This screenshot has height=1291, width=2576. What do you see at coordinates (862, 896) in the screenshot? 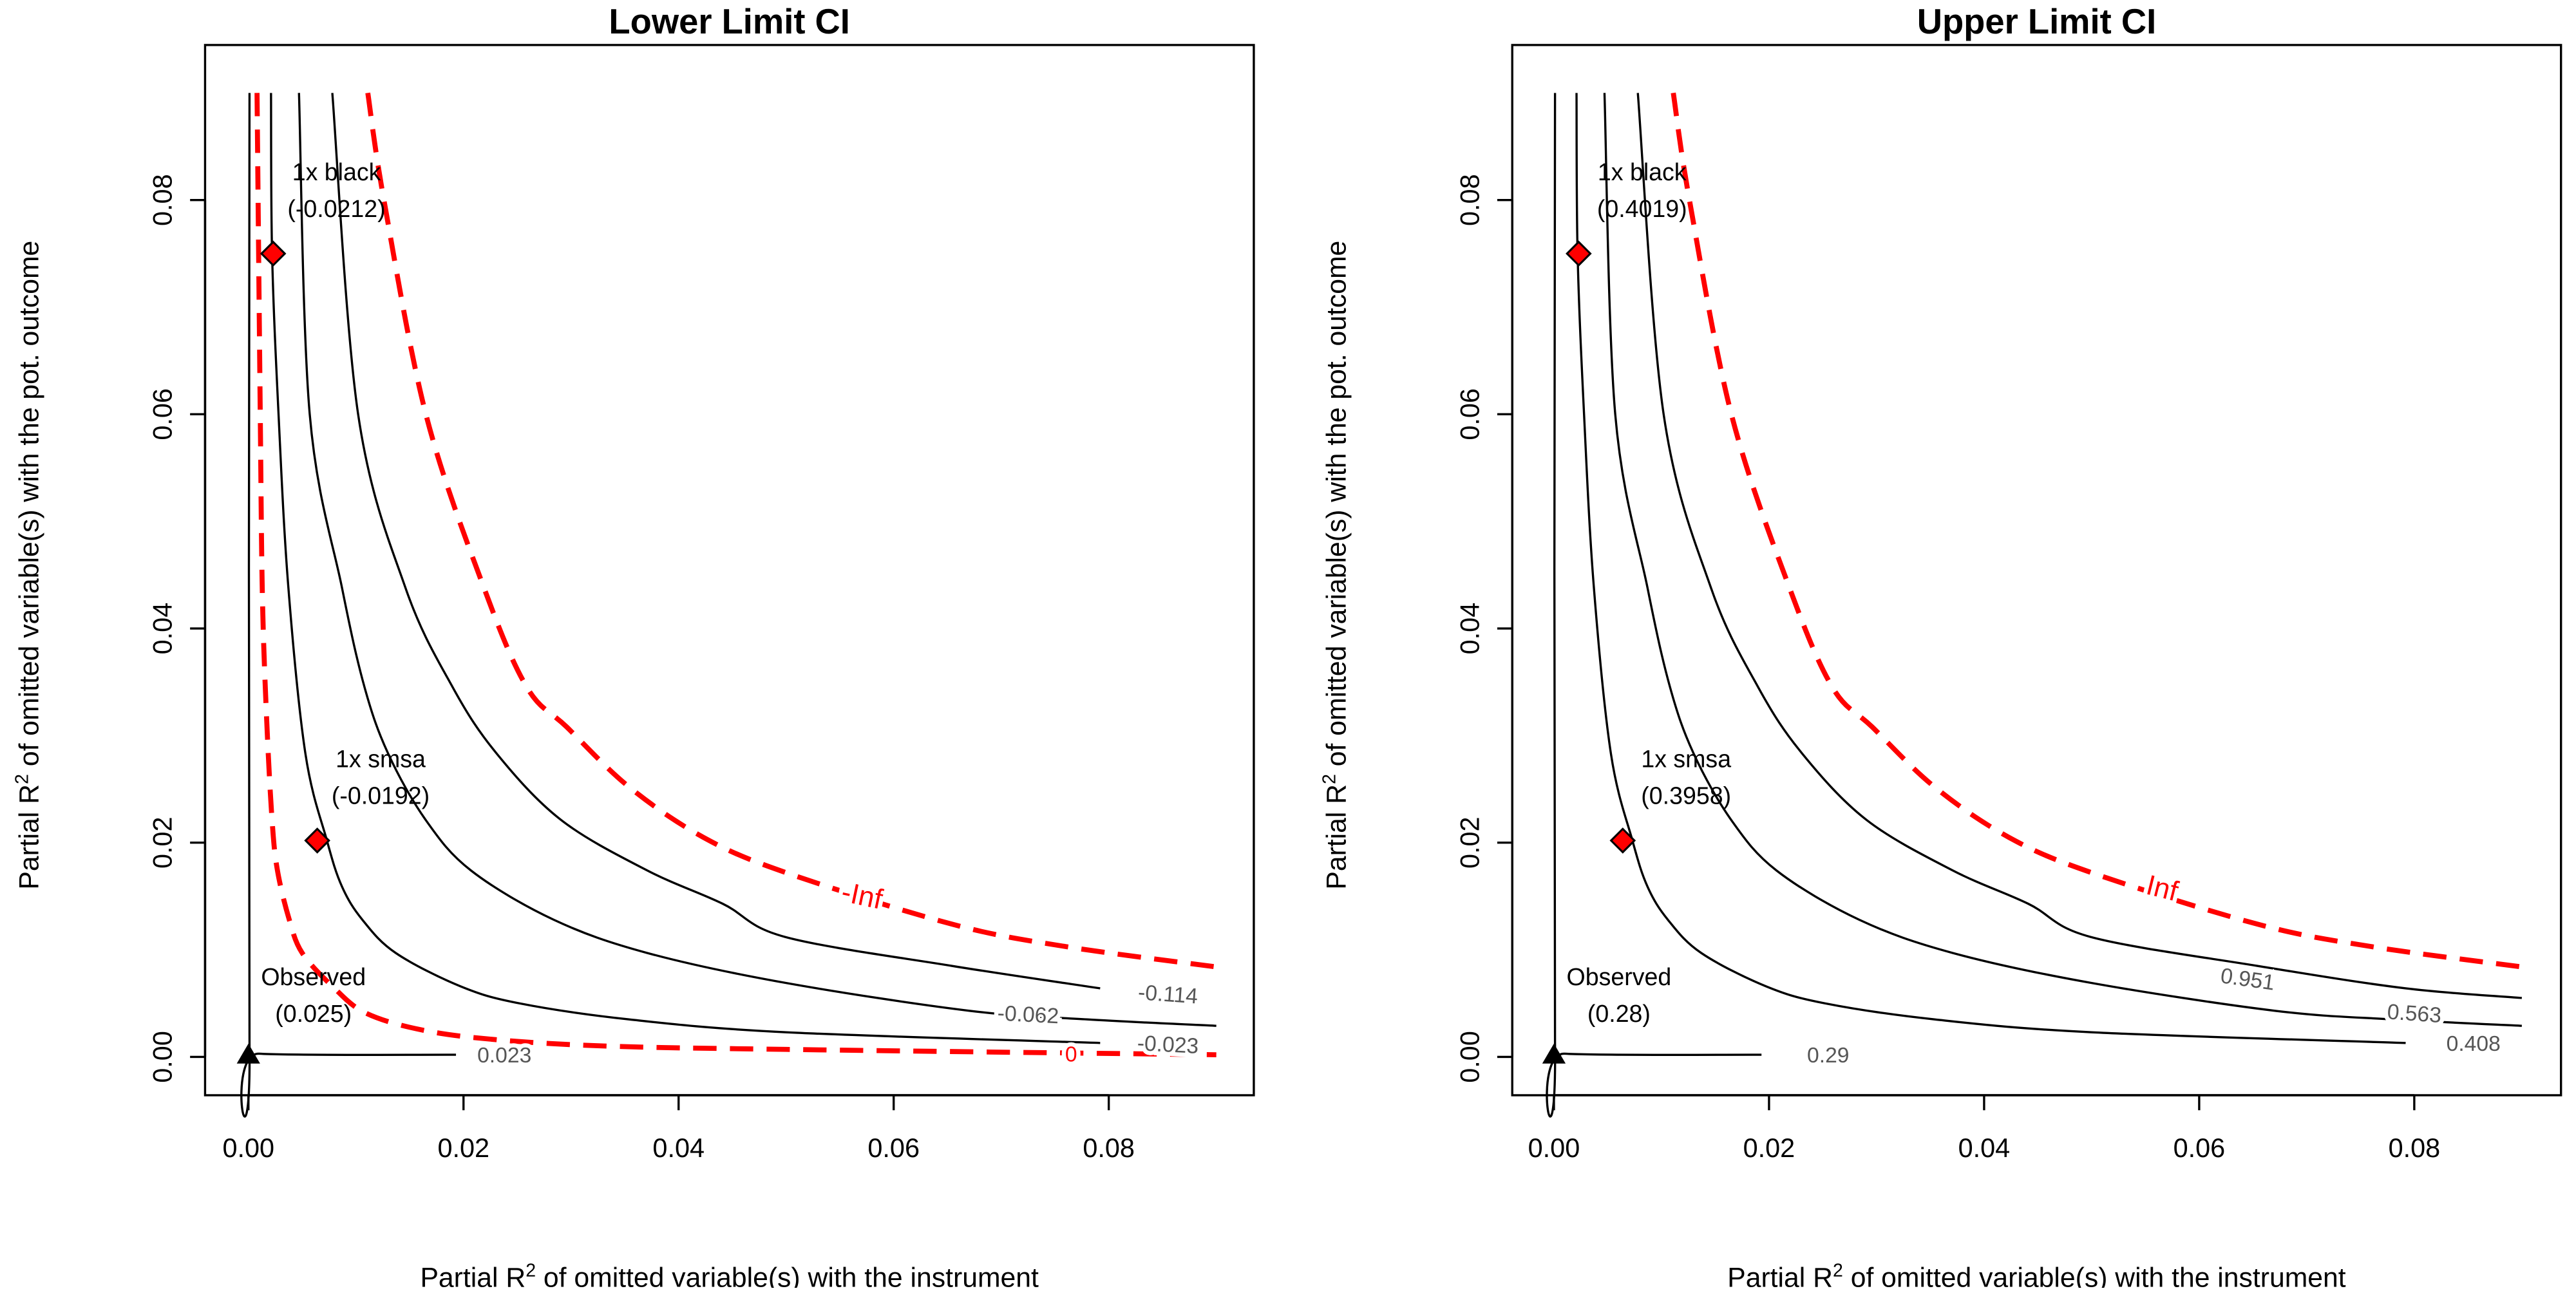
I see `contour-label: -Inf` at bounding box center [862, 896].